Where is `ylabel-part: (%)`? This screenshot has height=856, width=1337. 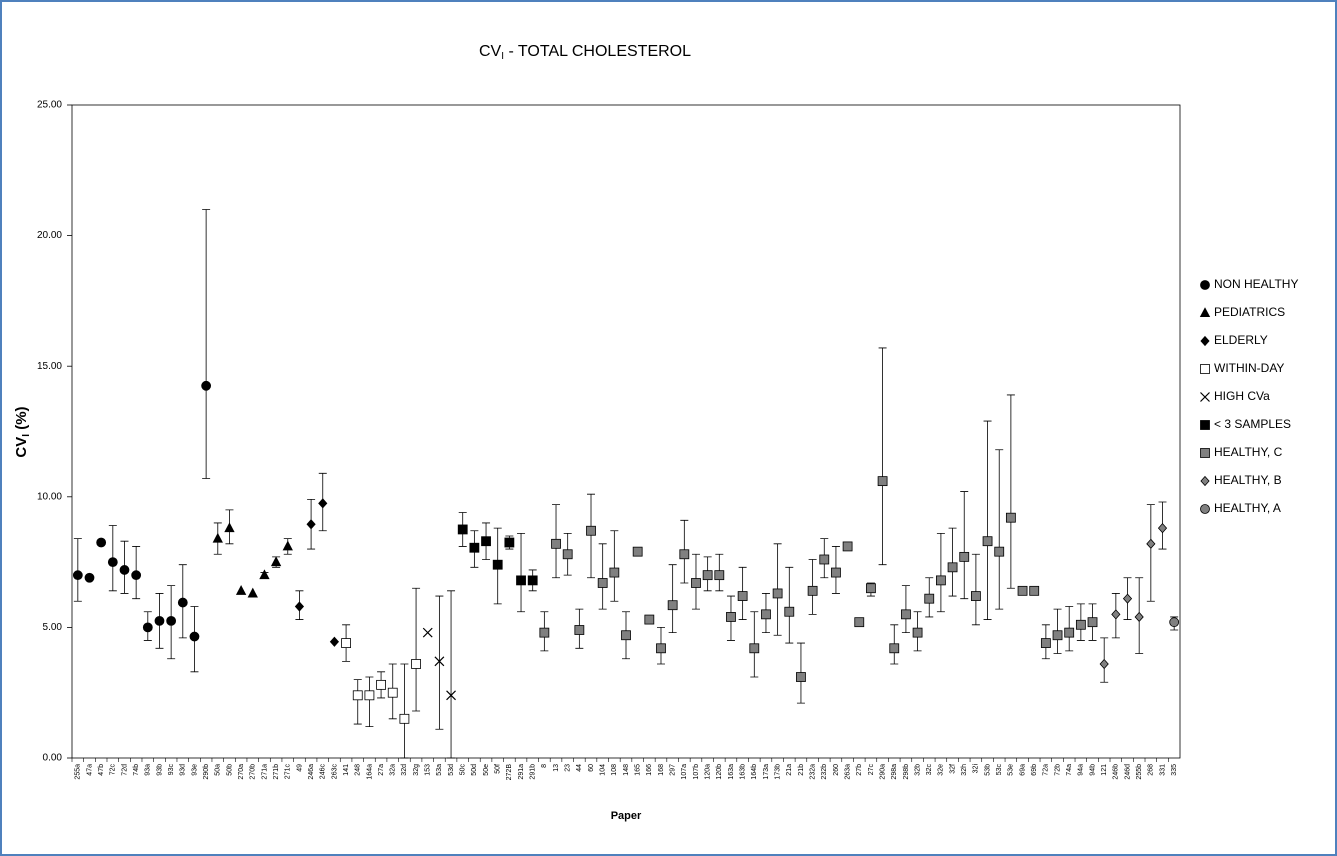 ylabel-part: (%) is located at coordinates (21, 420).